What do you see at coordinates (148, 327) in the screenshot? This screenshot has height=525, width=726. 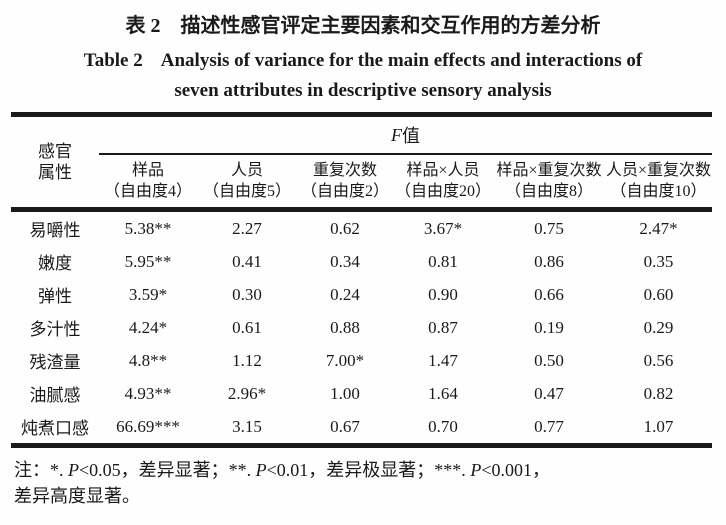 I see `f-value-cell: 4.24*` at bounding box center [148, 327].